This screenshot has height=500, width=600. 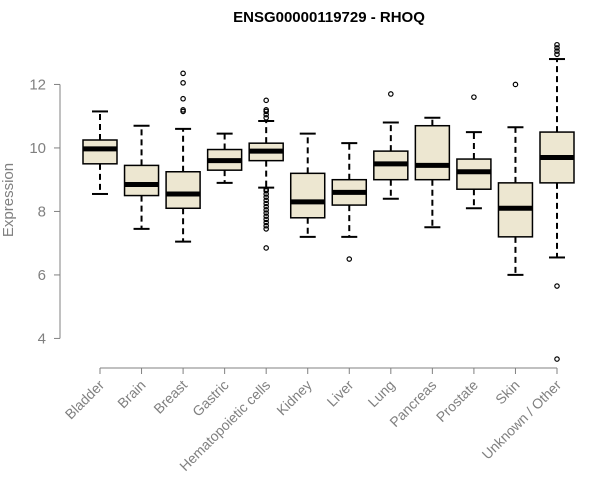 What do you see at coordinates (8, 200) in the screenshot?
I see `y-axis-title: Expression` at bounding box center [8, 200].